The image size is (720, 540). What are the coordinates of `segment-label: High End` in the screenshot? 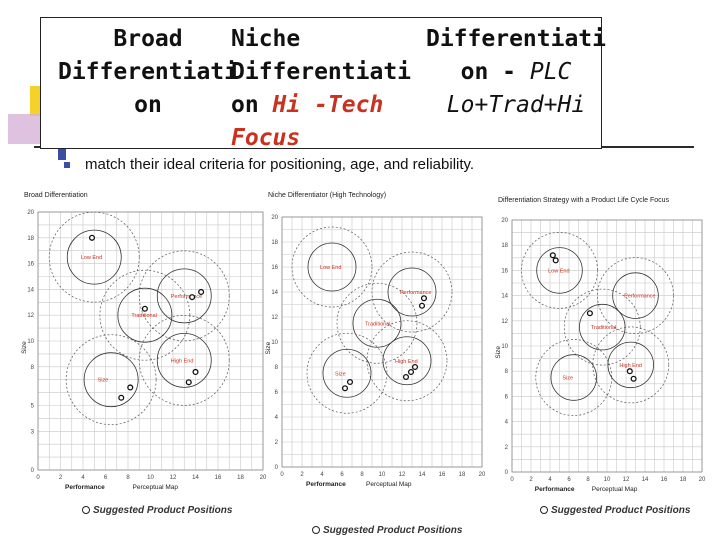 It's located at (406, 362).